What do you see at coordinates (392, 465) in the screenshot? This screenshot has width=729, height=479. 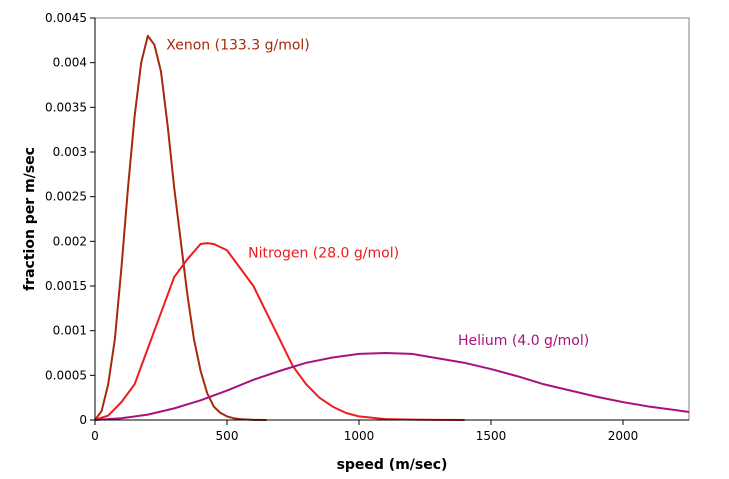 I see `x-axis-title: speed (m/sec)` at bounding box center [392, 465].